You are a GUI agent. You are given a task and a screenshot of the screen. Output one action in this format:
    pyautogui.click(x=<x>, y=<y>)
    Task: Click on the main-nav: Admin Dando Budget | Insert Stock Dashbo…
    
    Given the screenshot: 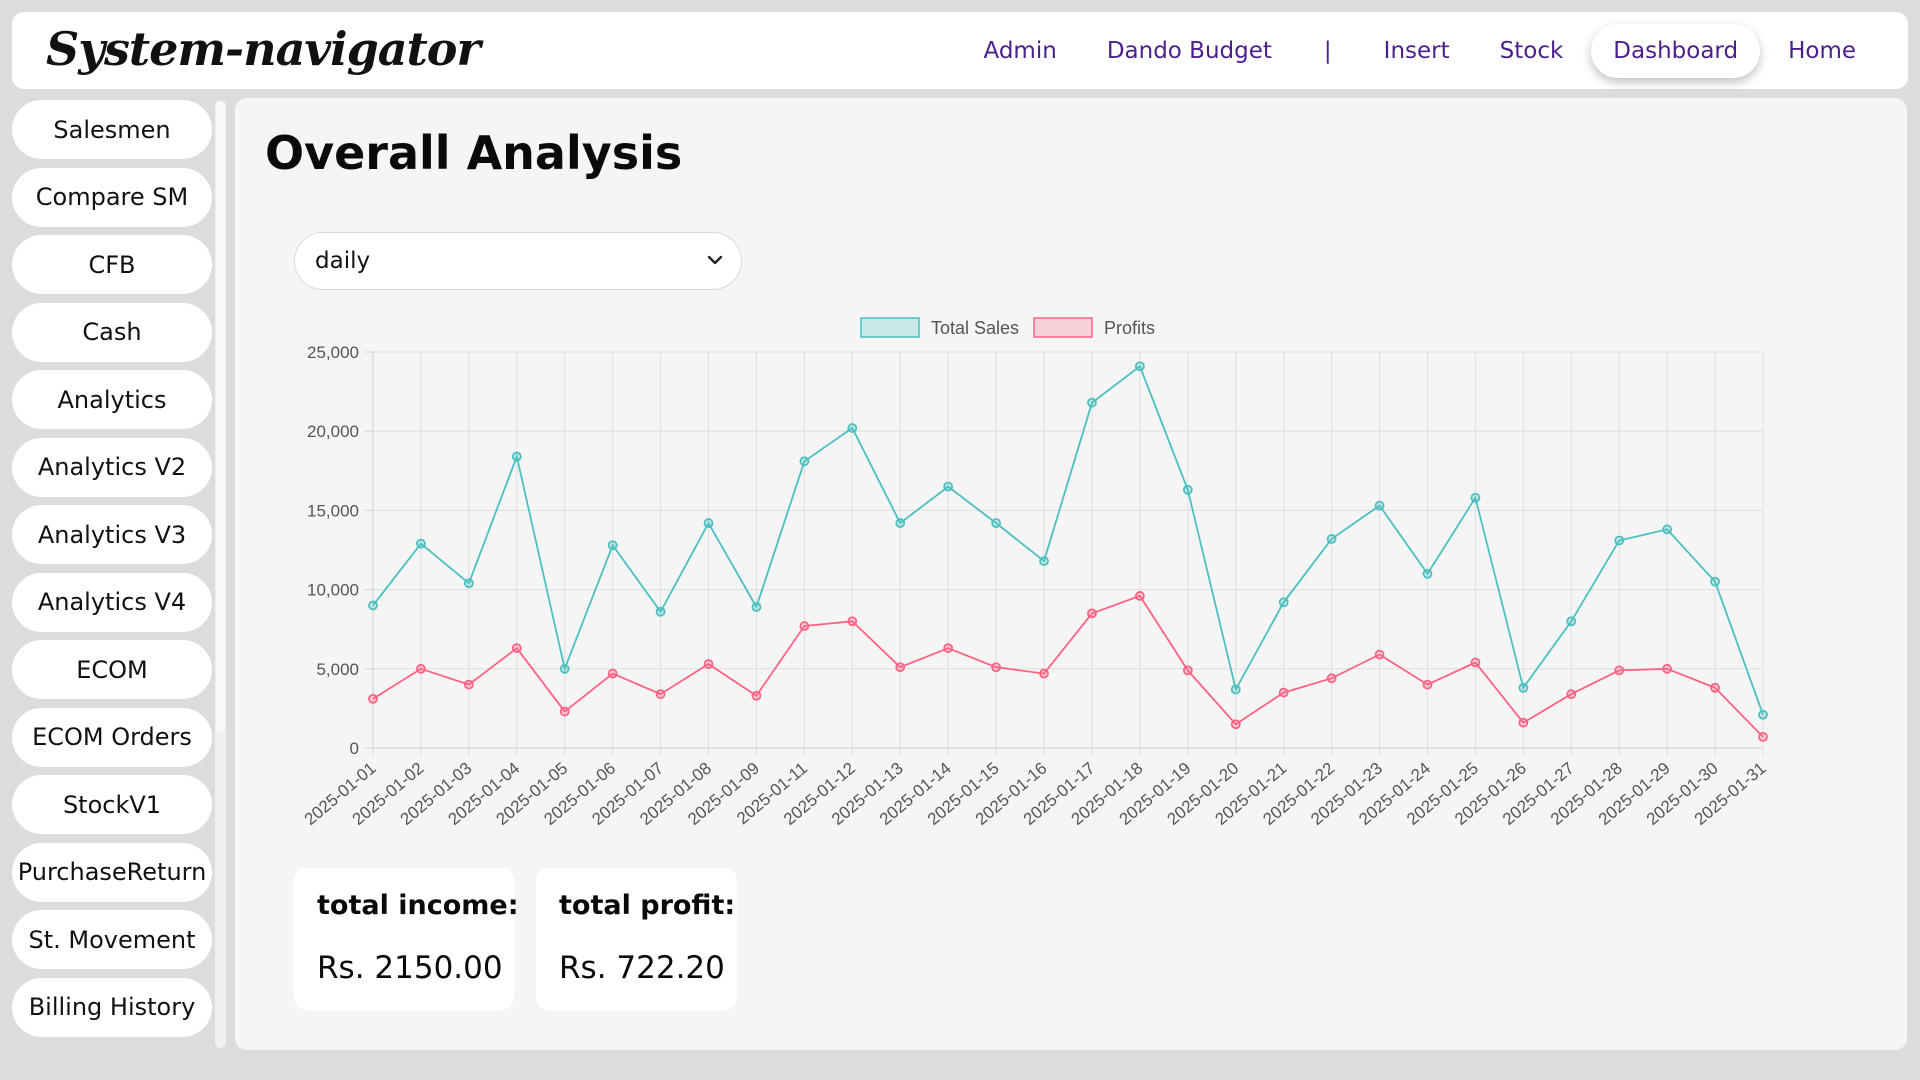 What is the action you would take?
    pyautogui.click(x=1420, y=50)
    